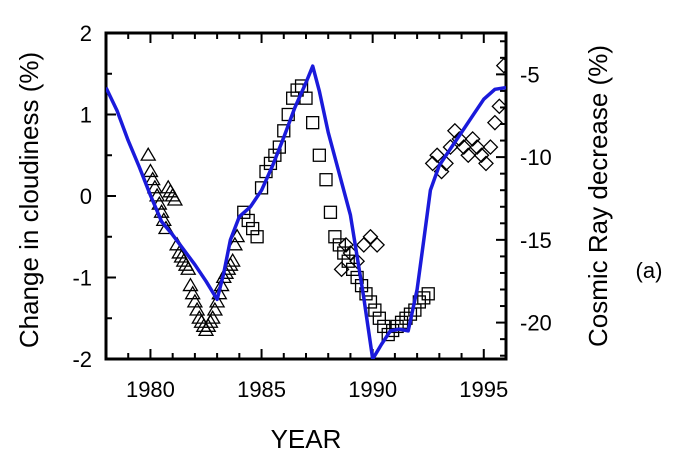  Describe the element at coordinates (536, 198) in the screenshot. I see `y-right-tick-labels: -5 -10 -15 -20` at that location.